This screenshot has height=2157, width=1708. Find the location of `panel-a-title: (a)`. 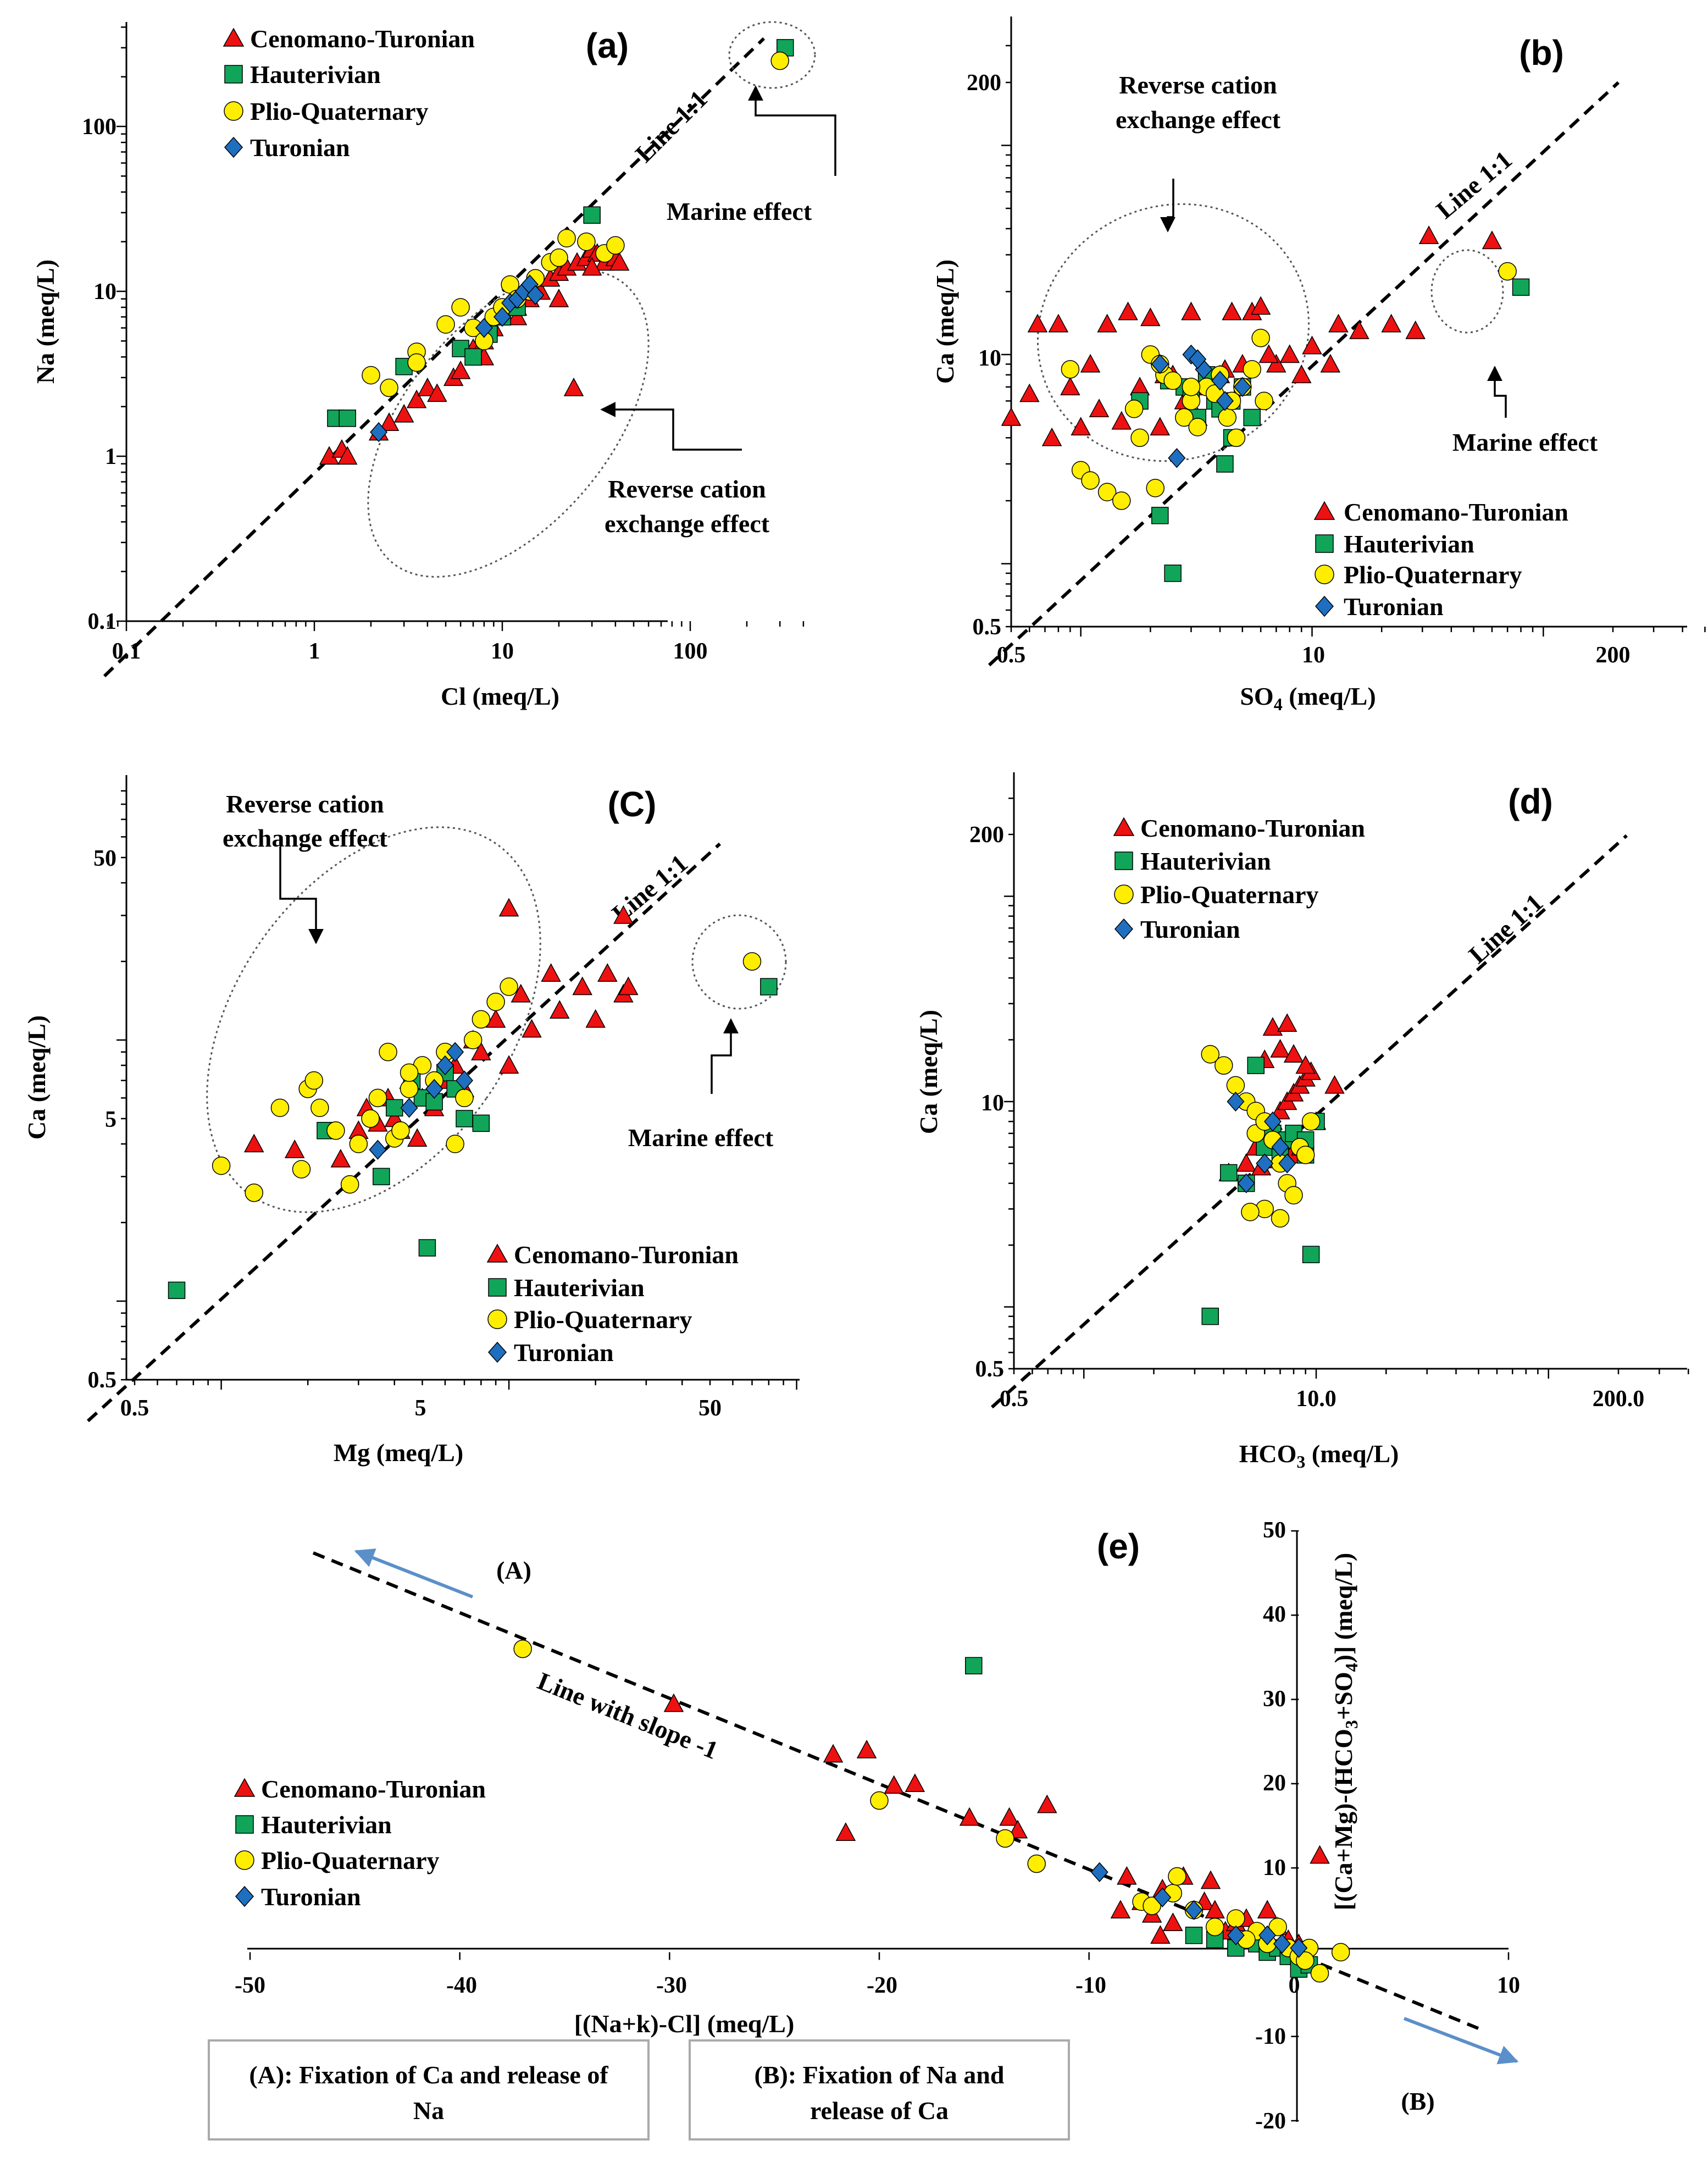

panel-a-title: (a) is located at coordinates (608, 45).